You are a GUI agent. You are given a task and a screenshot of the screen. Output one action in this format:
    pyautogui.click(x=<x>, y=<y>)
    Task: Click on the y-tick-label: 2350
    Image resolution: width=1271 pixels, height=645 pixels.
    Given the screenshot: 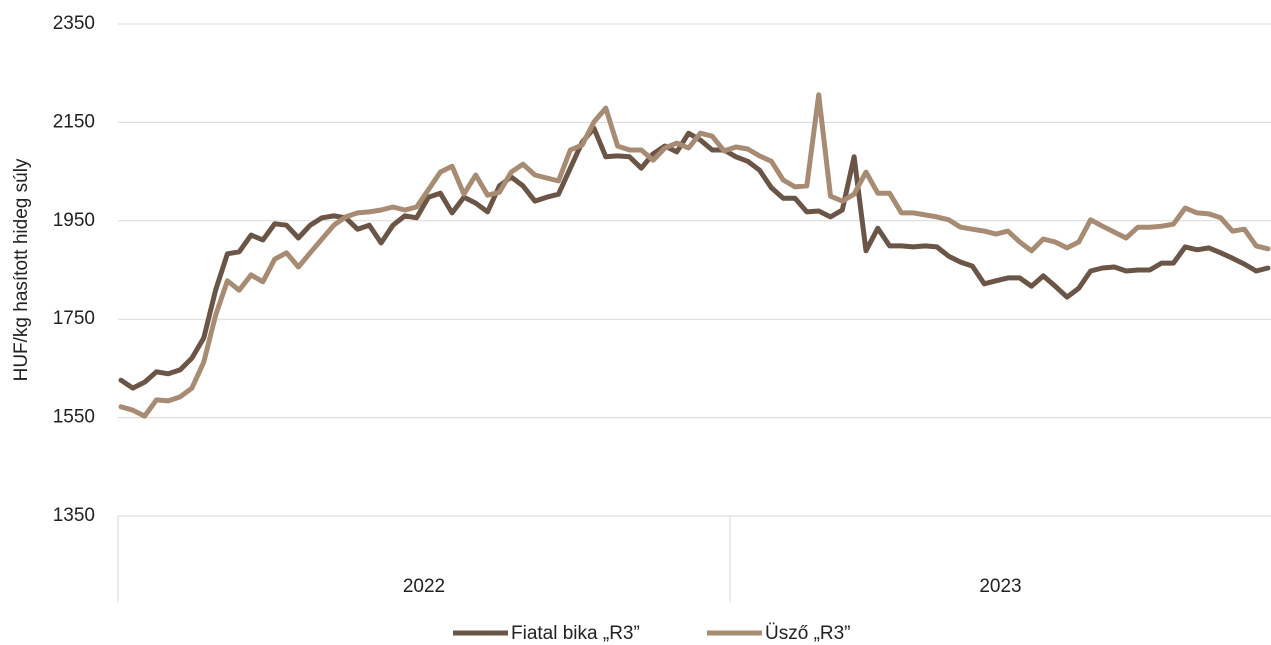 What is the action you would take?
    pyautogui.click(x=74, y=23)
    